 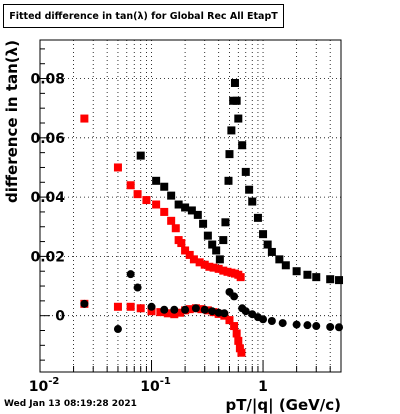 What do you see at coordinates (283, 405) in the screenshot?
I see `x-axis-title: pT/|q| (GeV/c)` at bounding box center [283, 405].